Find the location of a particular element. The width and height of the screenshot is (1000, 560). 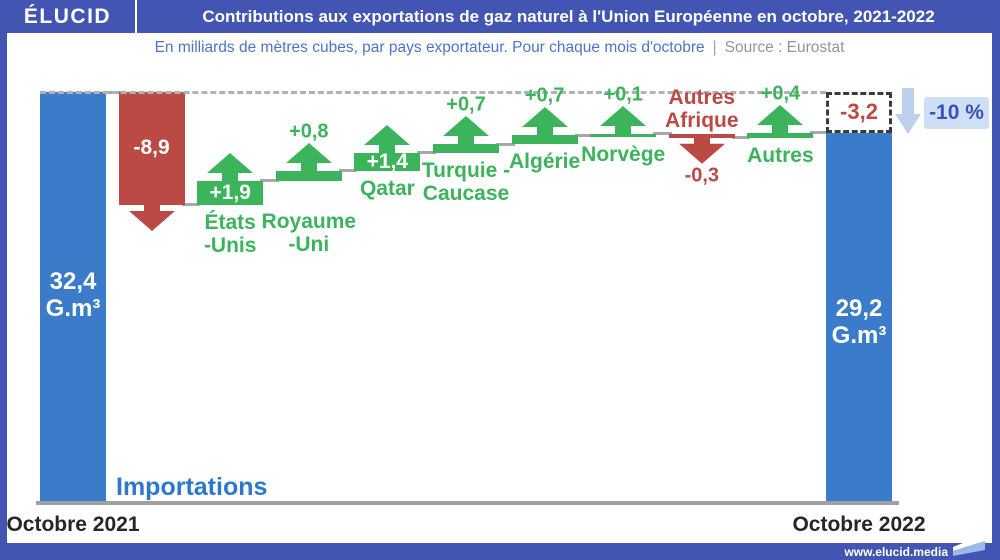

decline-percent-arrow-icon is located at coordinates (908, 111).